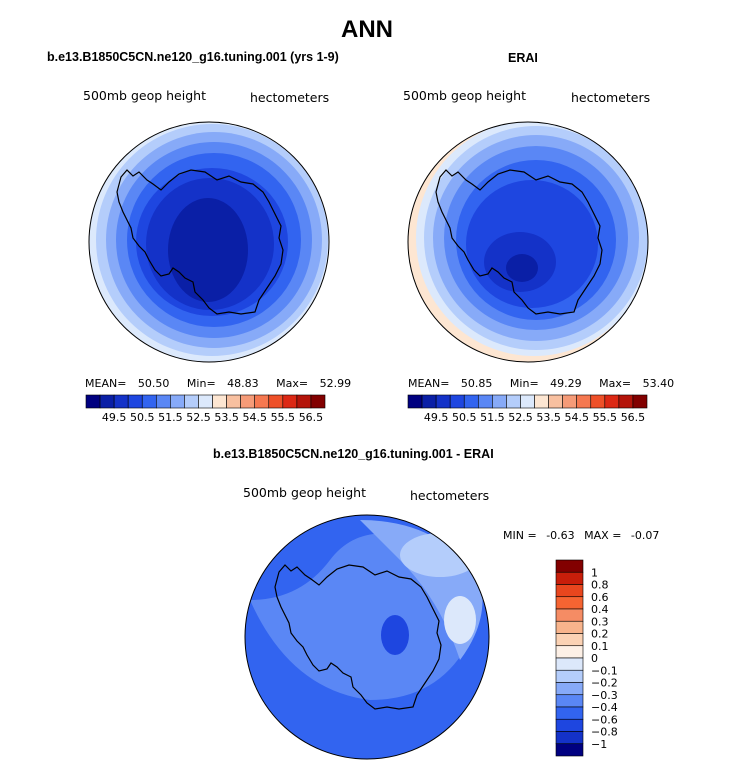 This screenshot has height=765, width=733. What do you see at coordinates (464, 95) in the screenshot?
I see `panel2-variable: 500mb geop height` at bounding box center [464, 95].